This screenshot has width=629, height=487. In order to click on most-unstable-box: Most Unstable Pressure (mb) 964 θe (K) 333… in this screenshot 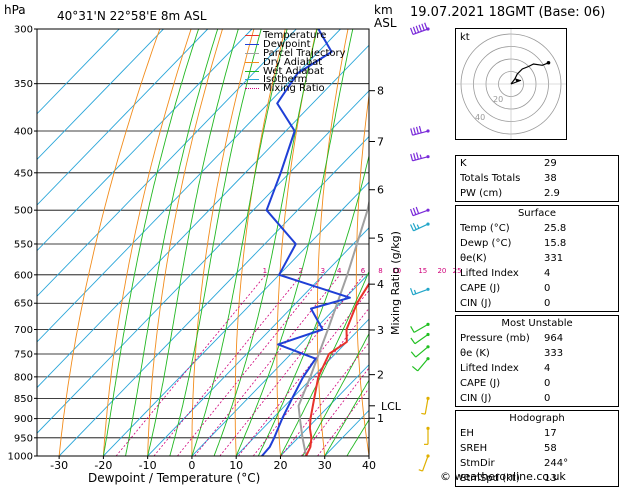, I will do `click(537, 361)`.